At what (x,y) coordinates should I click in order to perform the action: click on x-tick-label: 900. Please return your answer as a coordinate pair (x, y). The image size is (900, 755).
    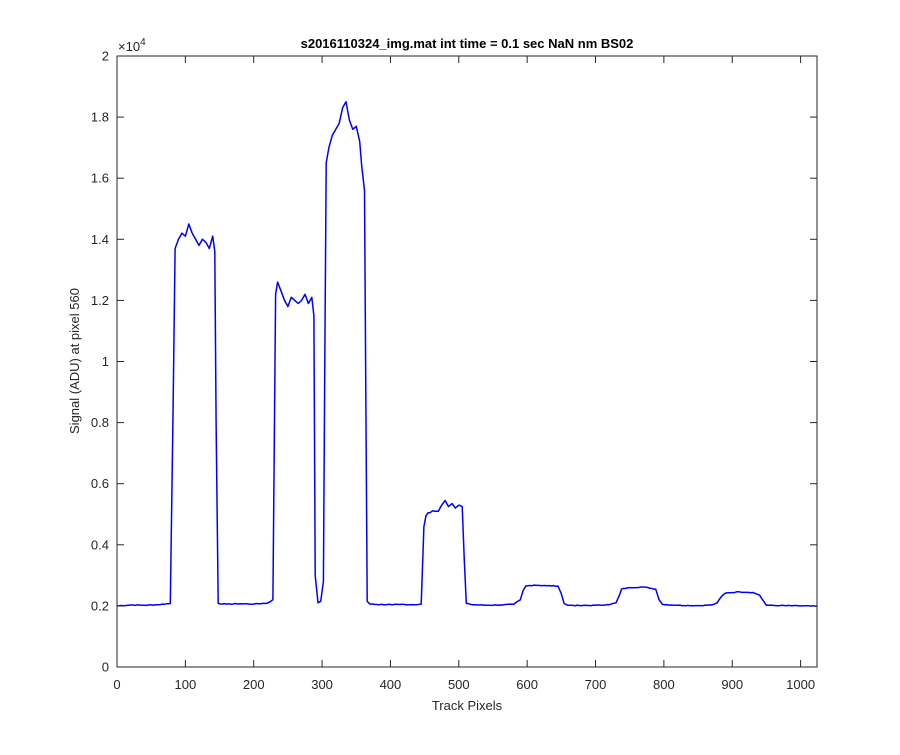
    Looking at the image, I should click on (732, 684).